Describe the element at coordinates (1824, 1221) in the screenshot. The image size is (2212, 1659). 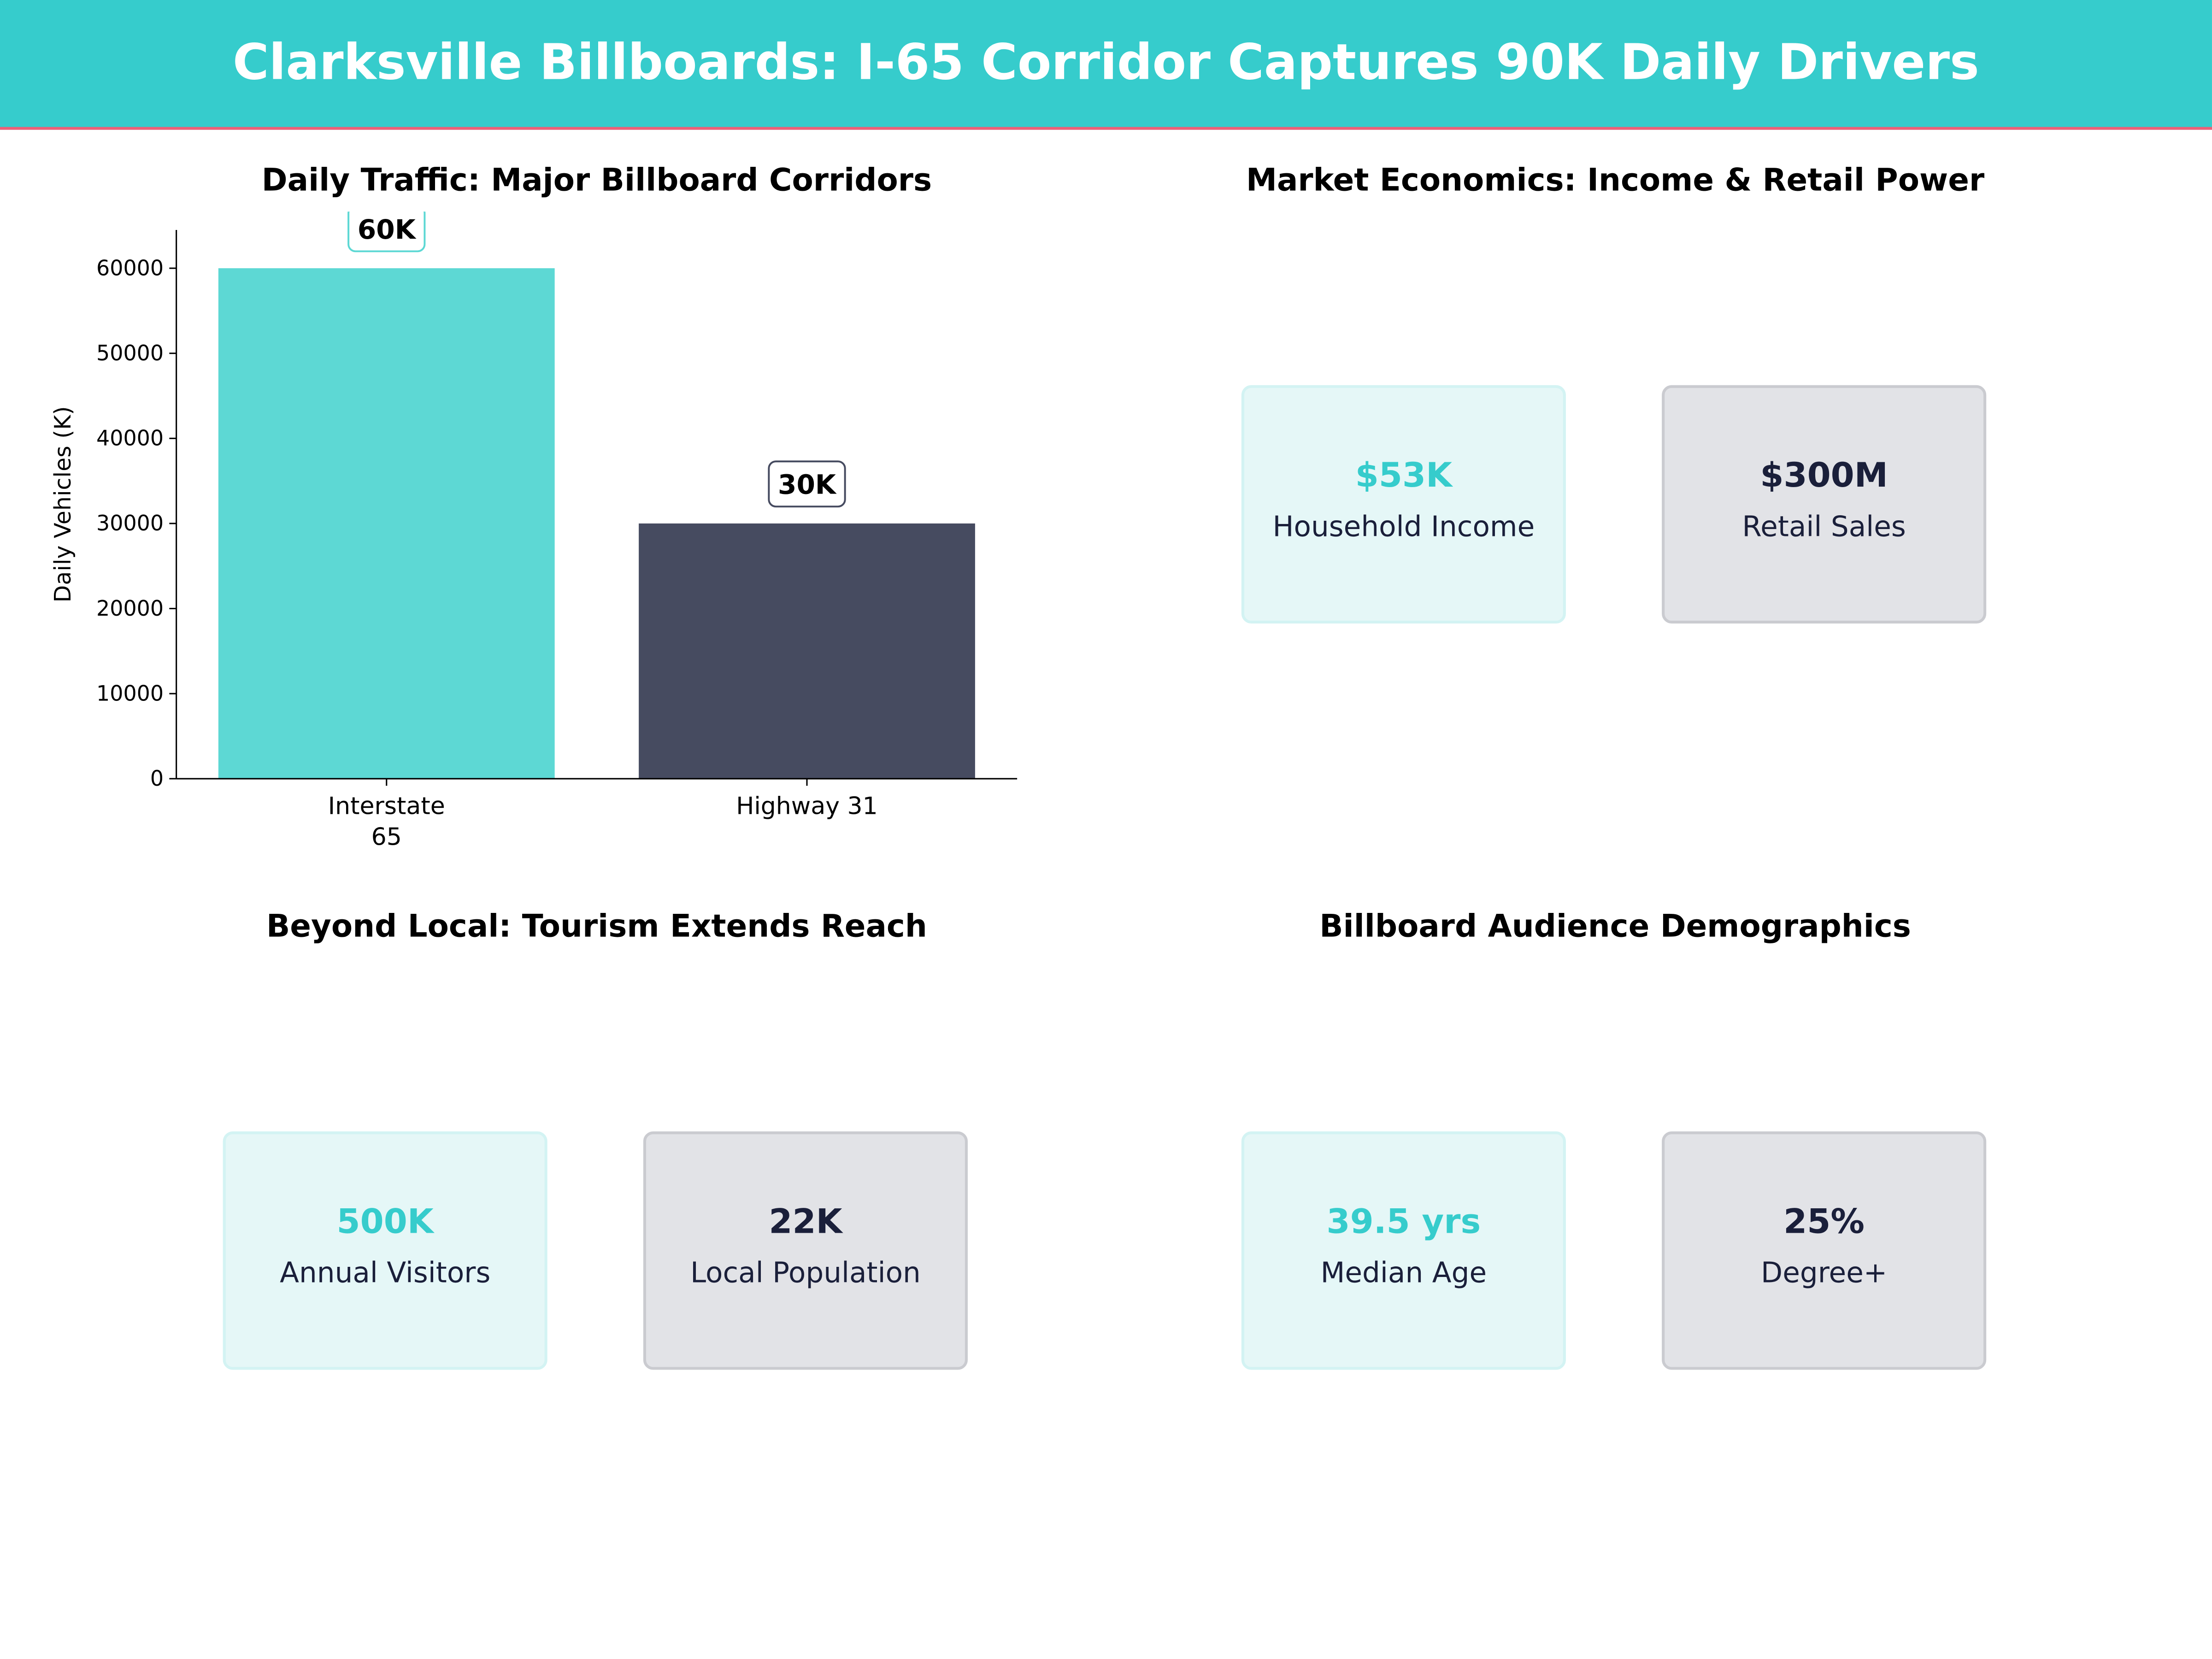
I see `card-value: 25%` at that location.